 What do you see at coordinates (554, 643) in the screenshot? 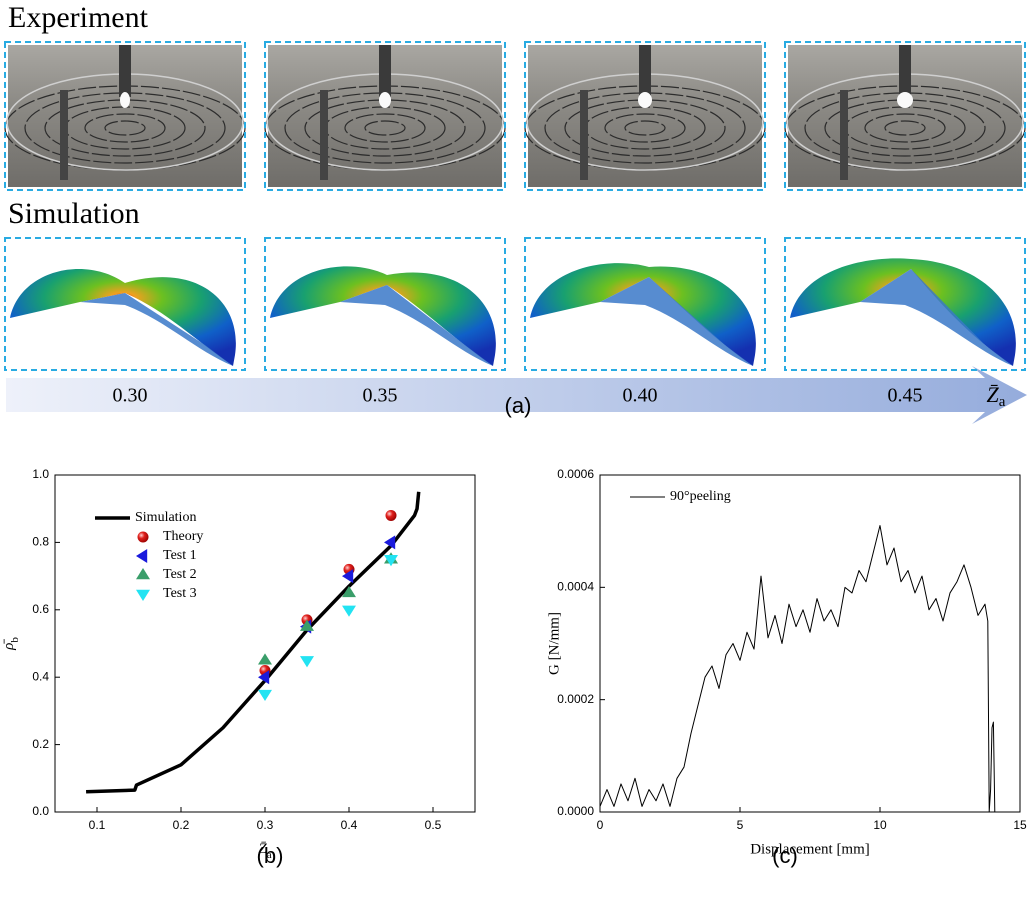
I see `axis-label: G [N/mm]` at bounding box center [554, 643].